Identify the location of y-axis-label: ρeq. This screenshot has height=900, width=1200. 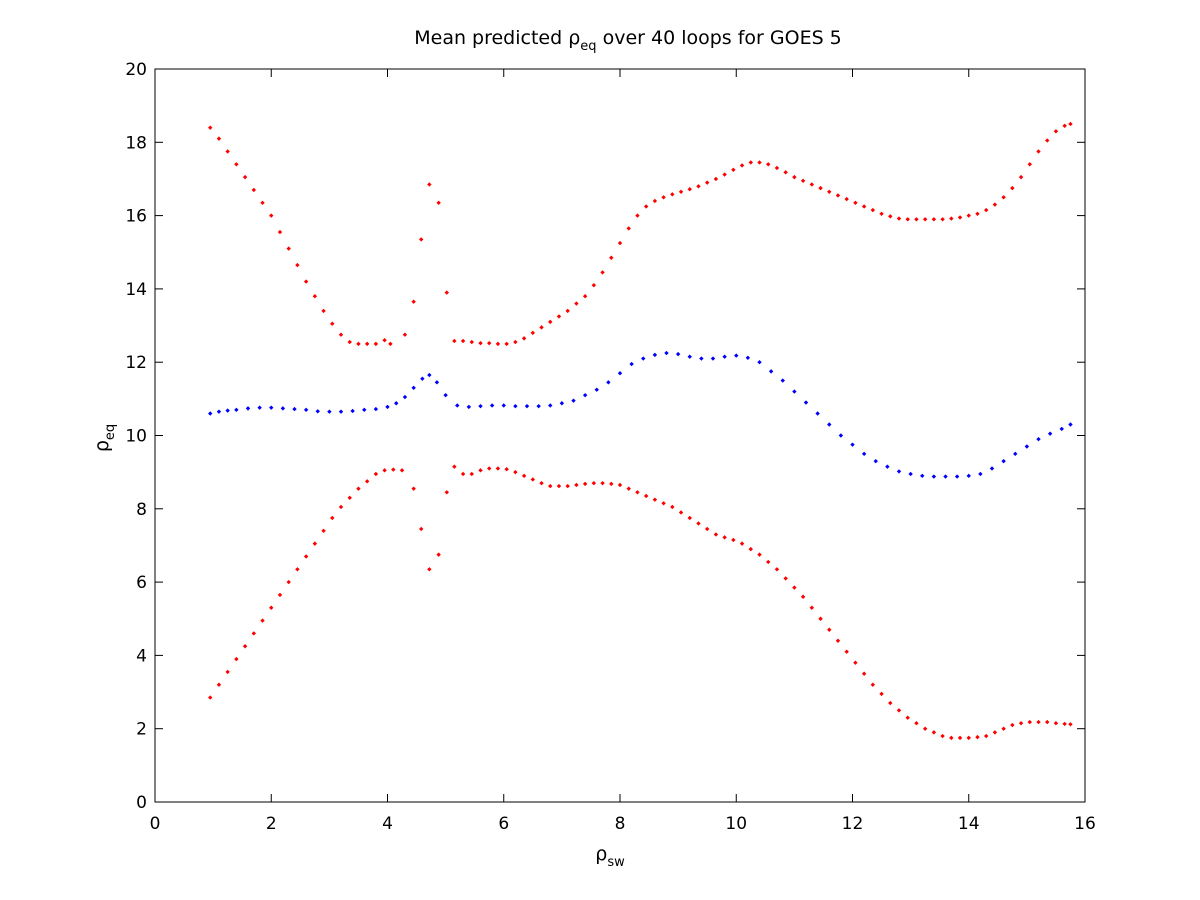
(104, 438).